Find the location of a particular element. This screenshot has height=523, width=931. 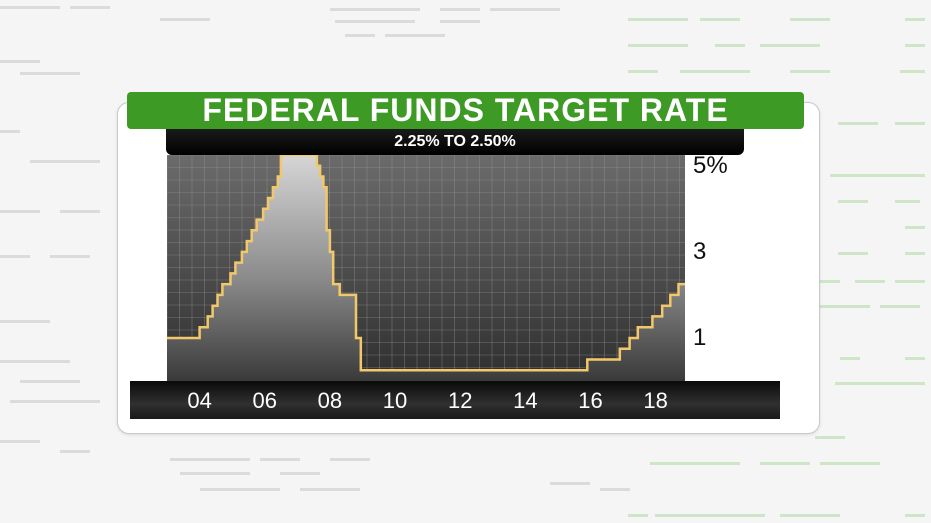

x-tick-label: 12 is located at coordinates (460, 401).